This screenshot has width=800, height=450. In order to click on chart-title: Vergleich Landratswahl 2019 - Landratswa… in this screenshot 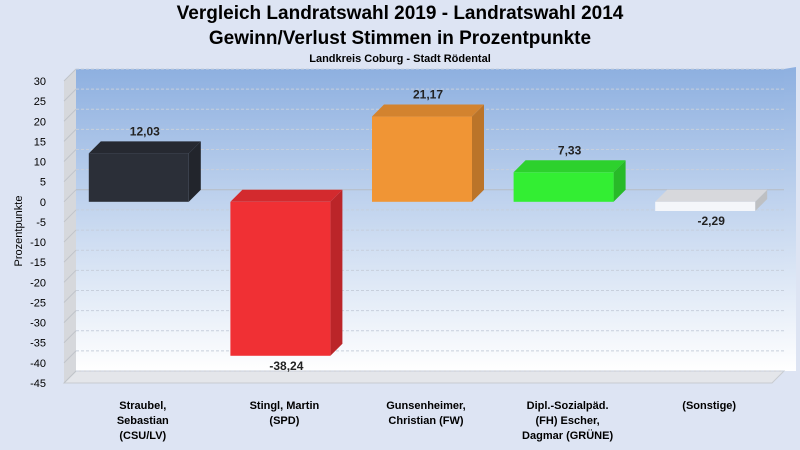, I will do `click(400, 13)`.